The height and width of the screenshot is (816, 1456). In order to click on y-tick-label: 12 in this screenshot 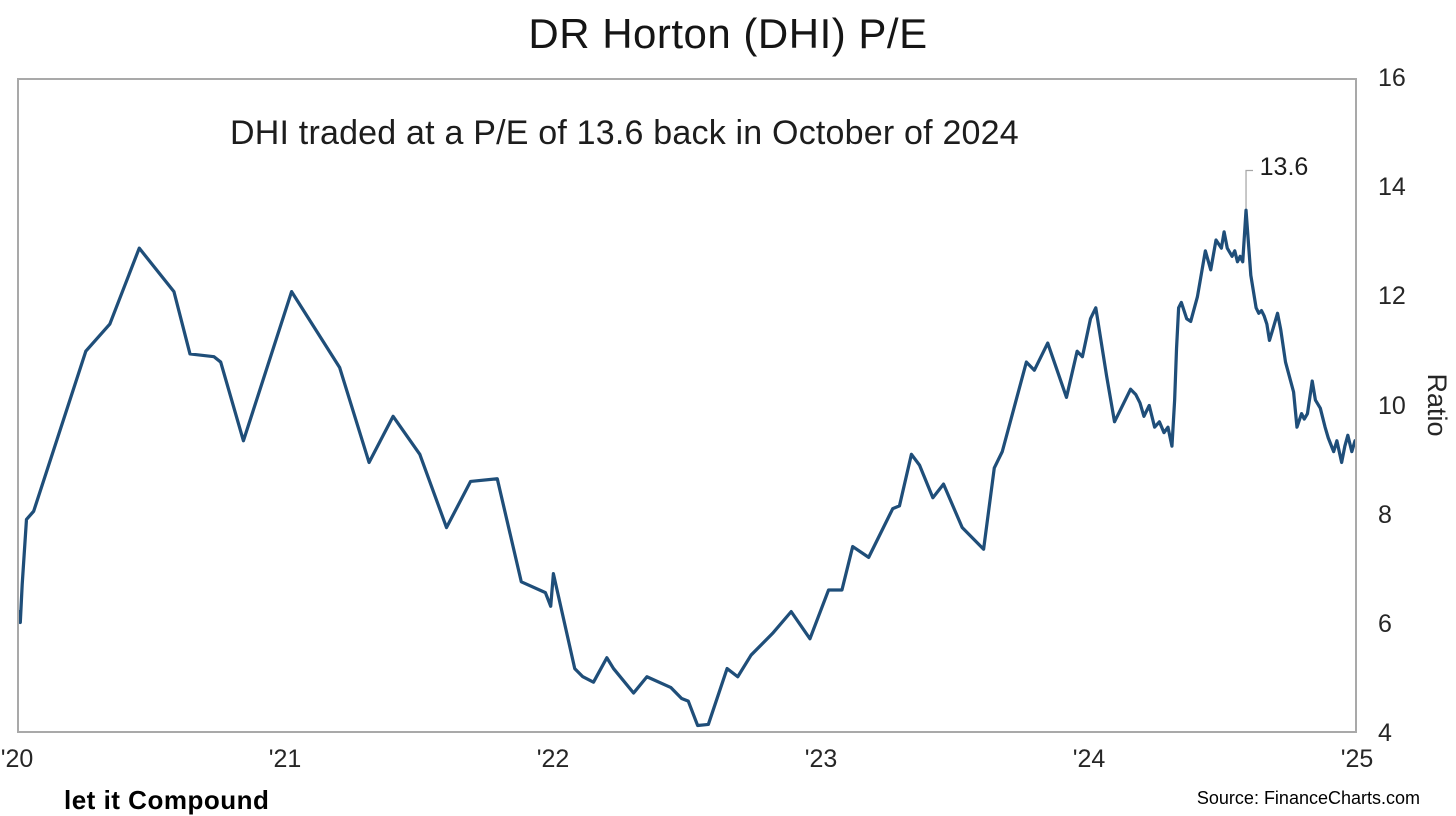, I will do `click(1392, 296)`.